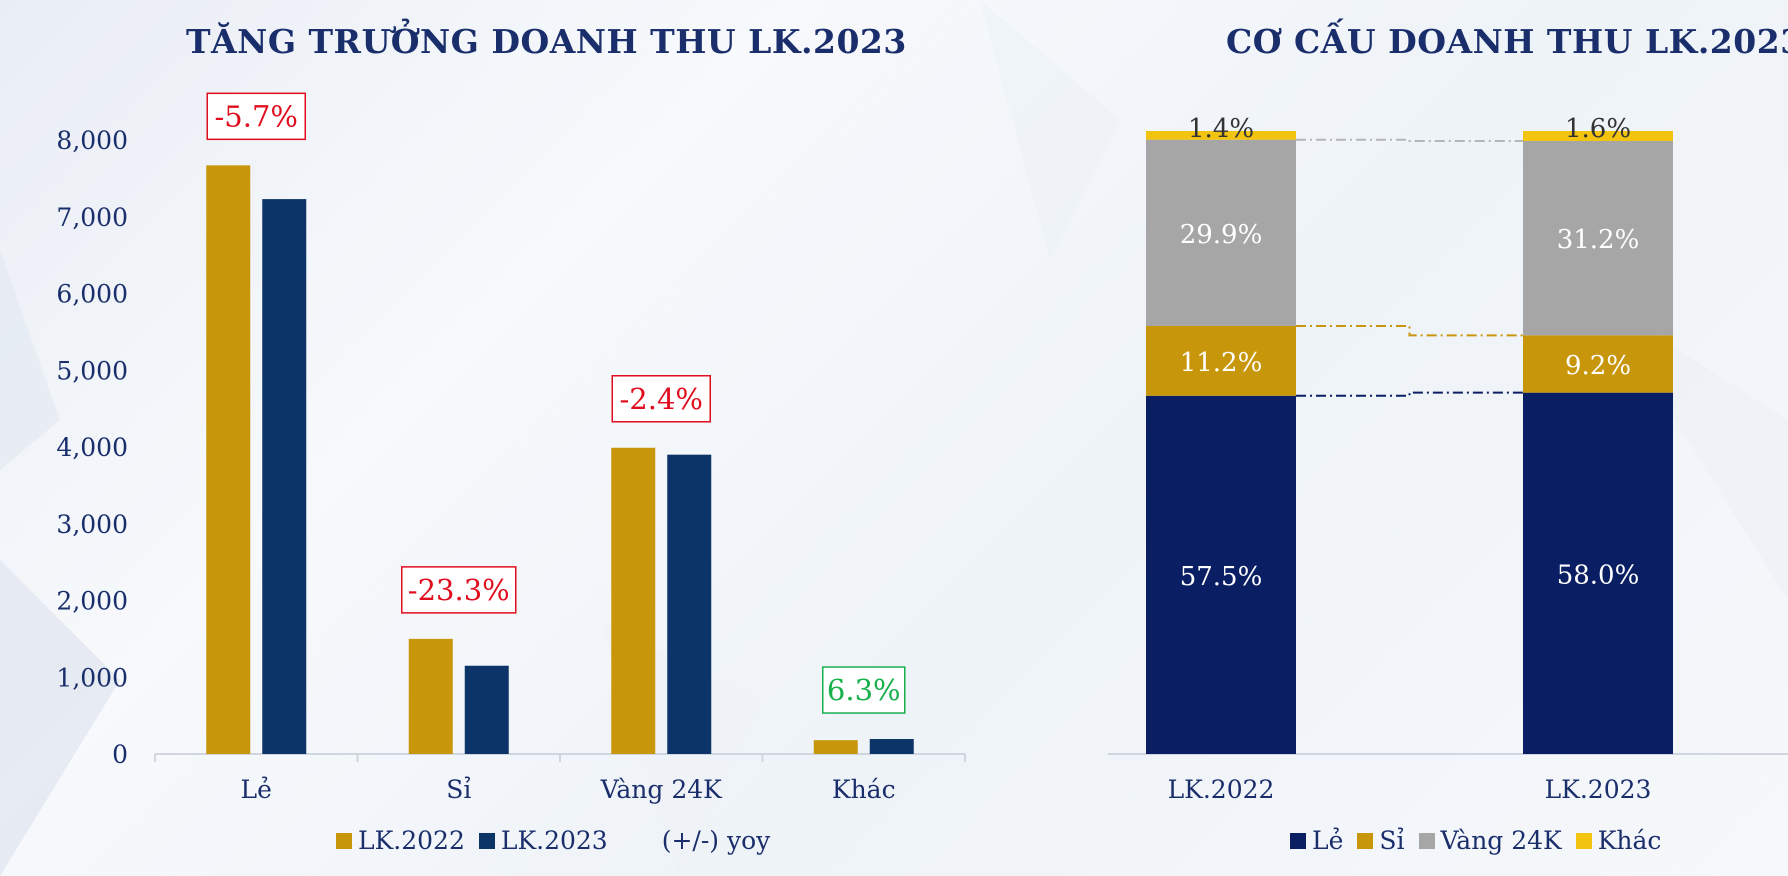 This screenshot has width=1788, height=876. I want to click on legend-label-vang: Vàng 24K, so click(1501, 840).